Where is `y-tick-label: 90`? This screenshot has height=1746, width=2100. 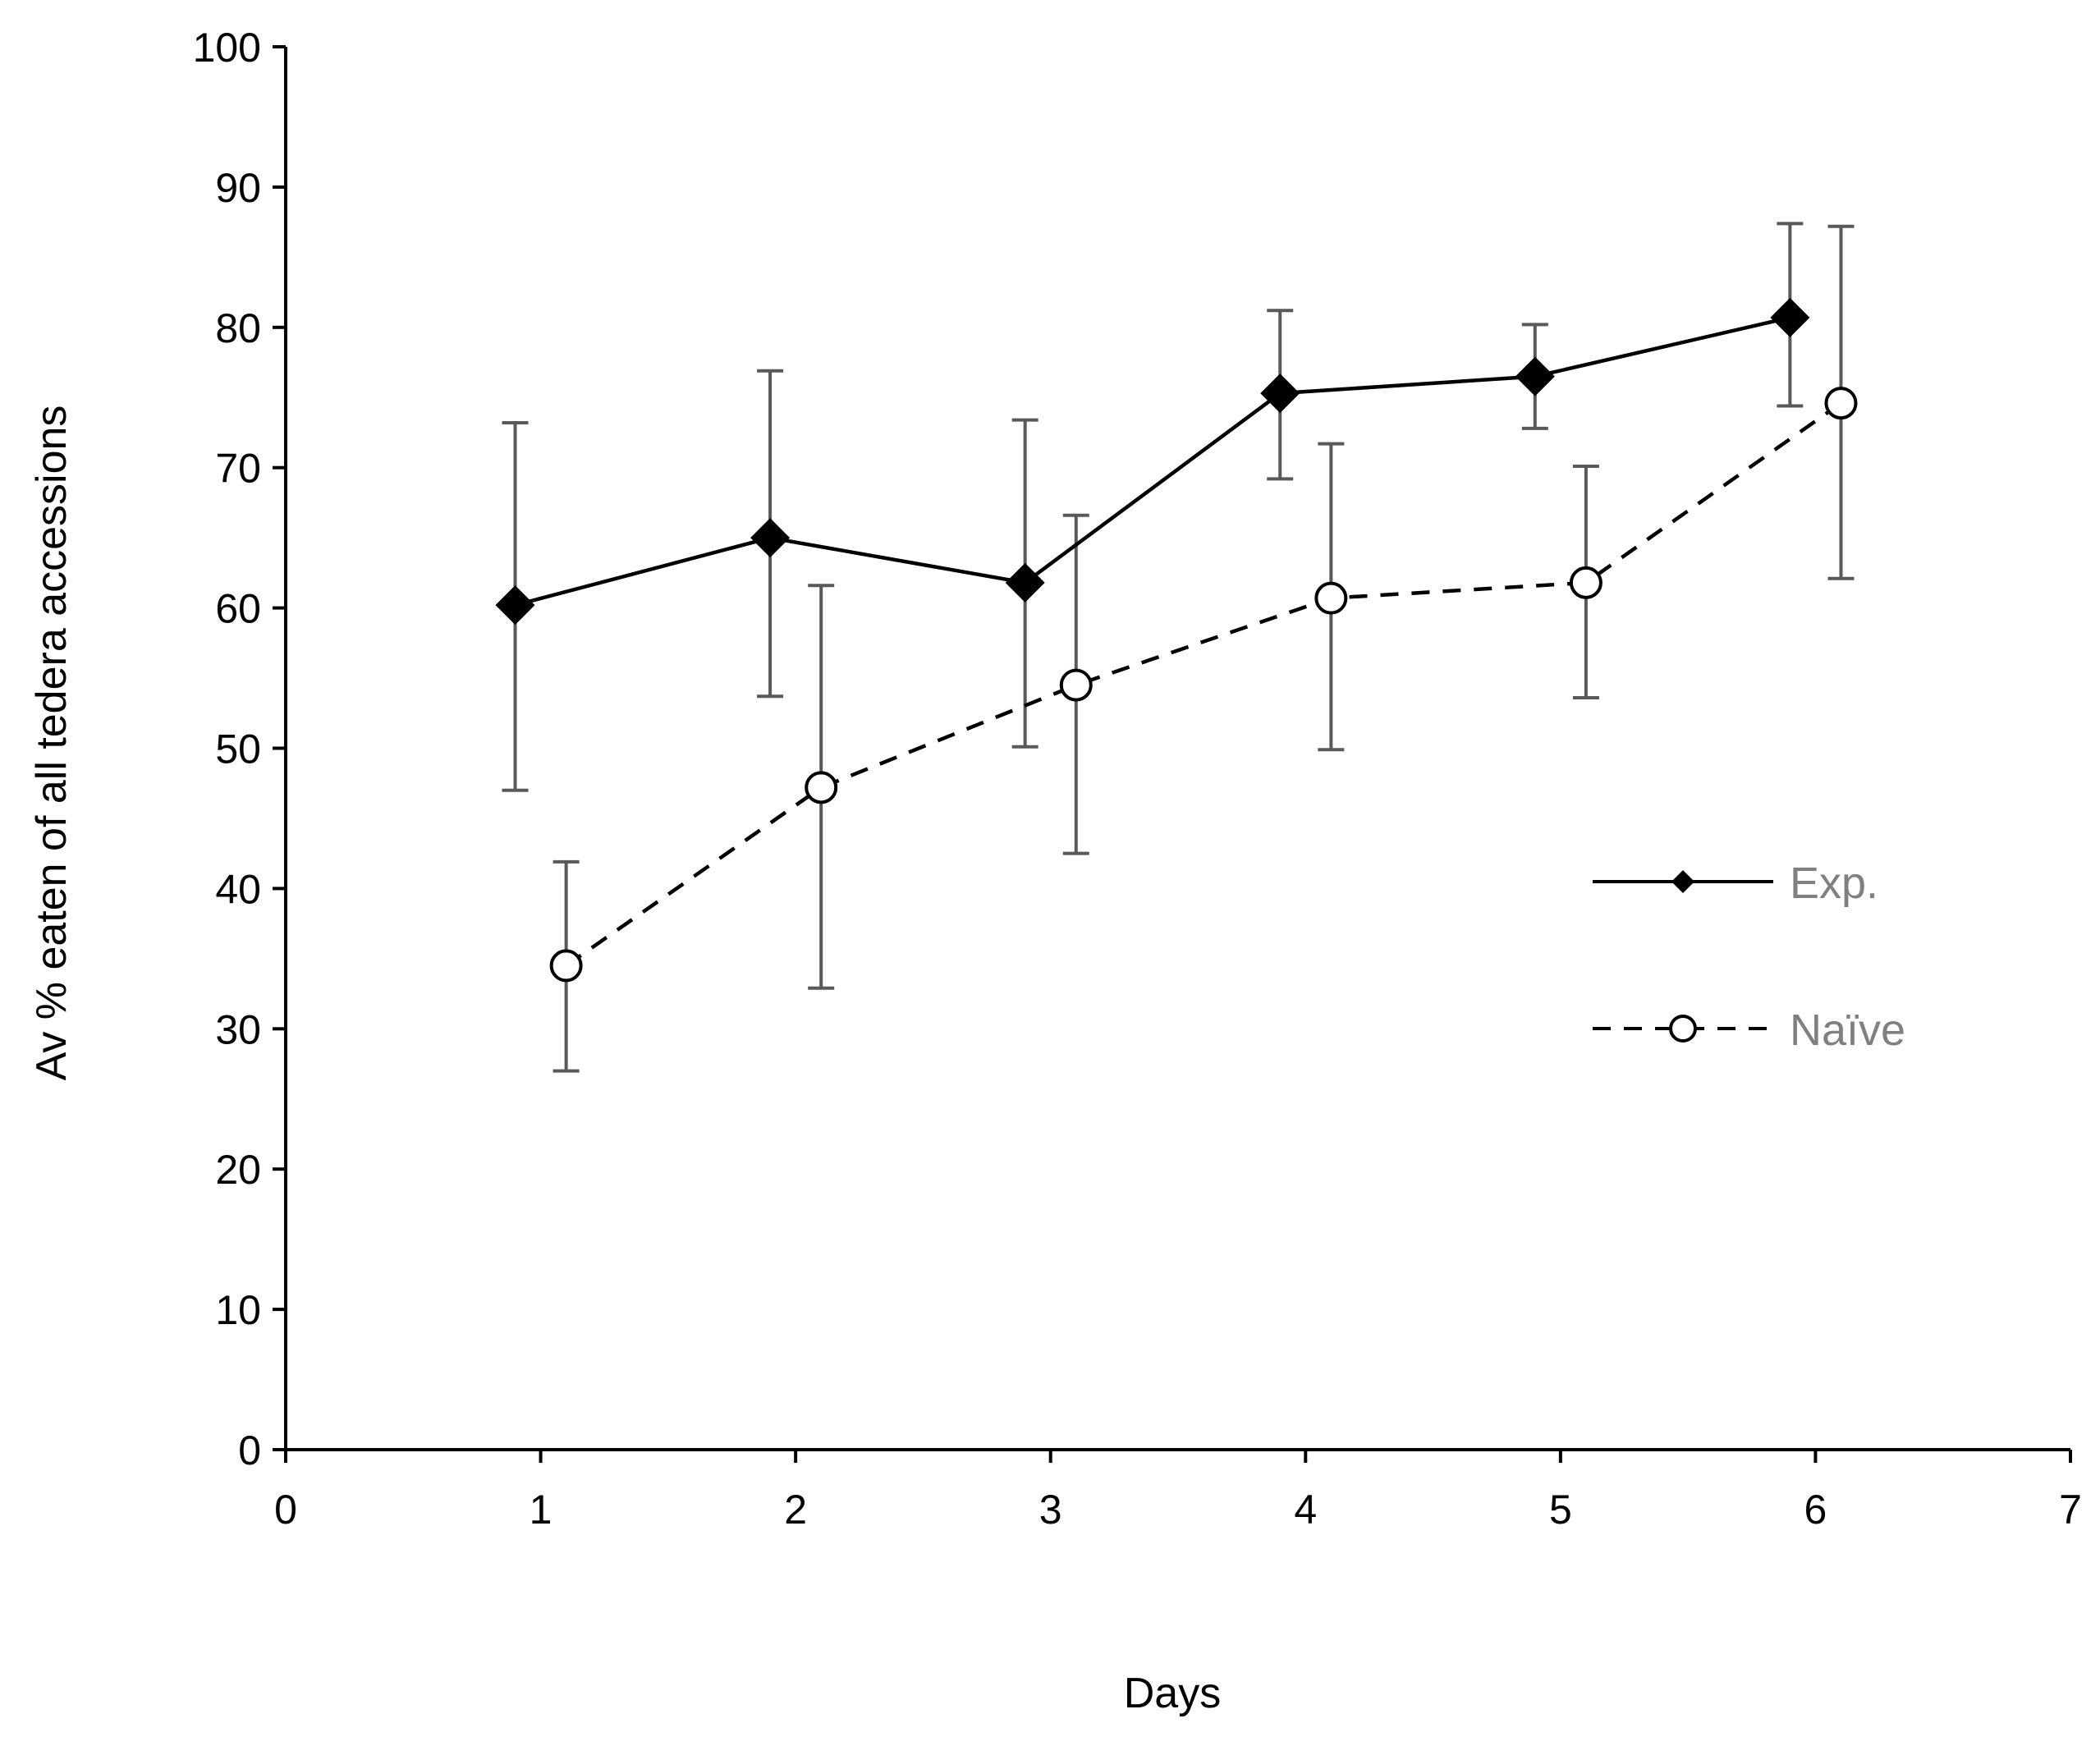
y-tick-label: 90 is located at coordinates (238, 188).